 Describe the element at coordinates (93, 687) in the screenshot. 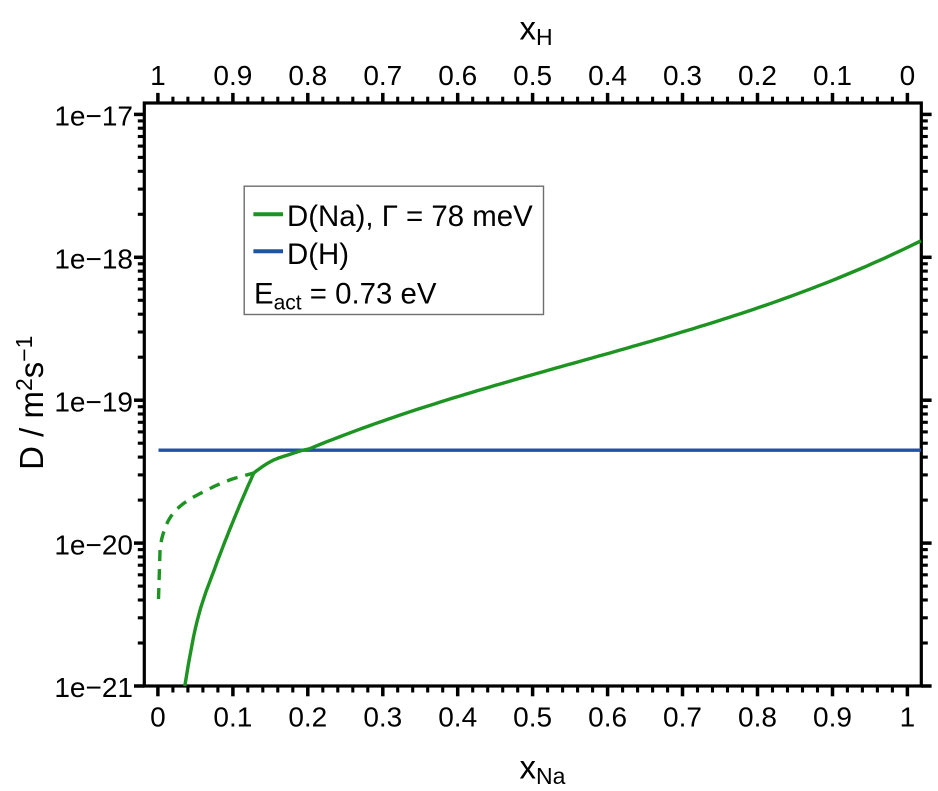

I see `svg-text: 1e−21` at that location.